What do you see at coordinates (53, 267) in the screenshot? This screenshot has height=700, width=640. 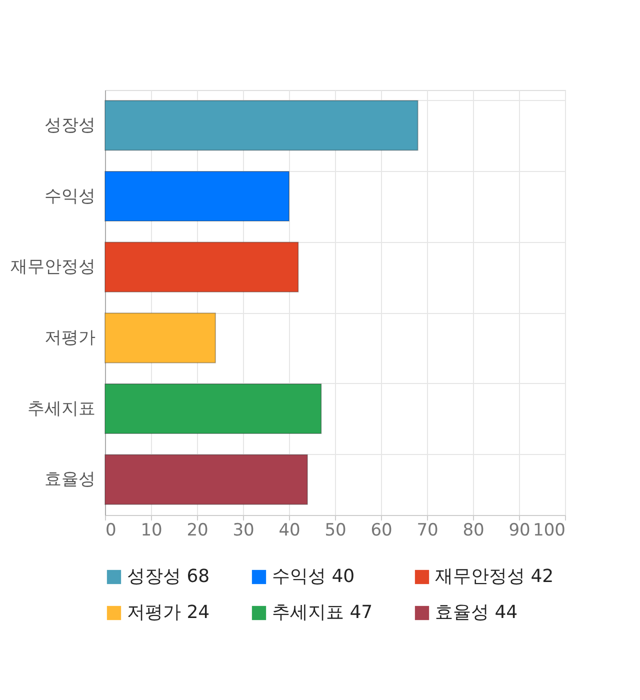 I see `y-tick-label: 재무안정성` at bounding box center [53, 267].